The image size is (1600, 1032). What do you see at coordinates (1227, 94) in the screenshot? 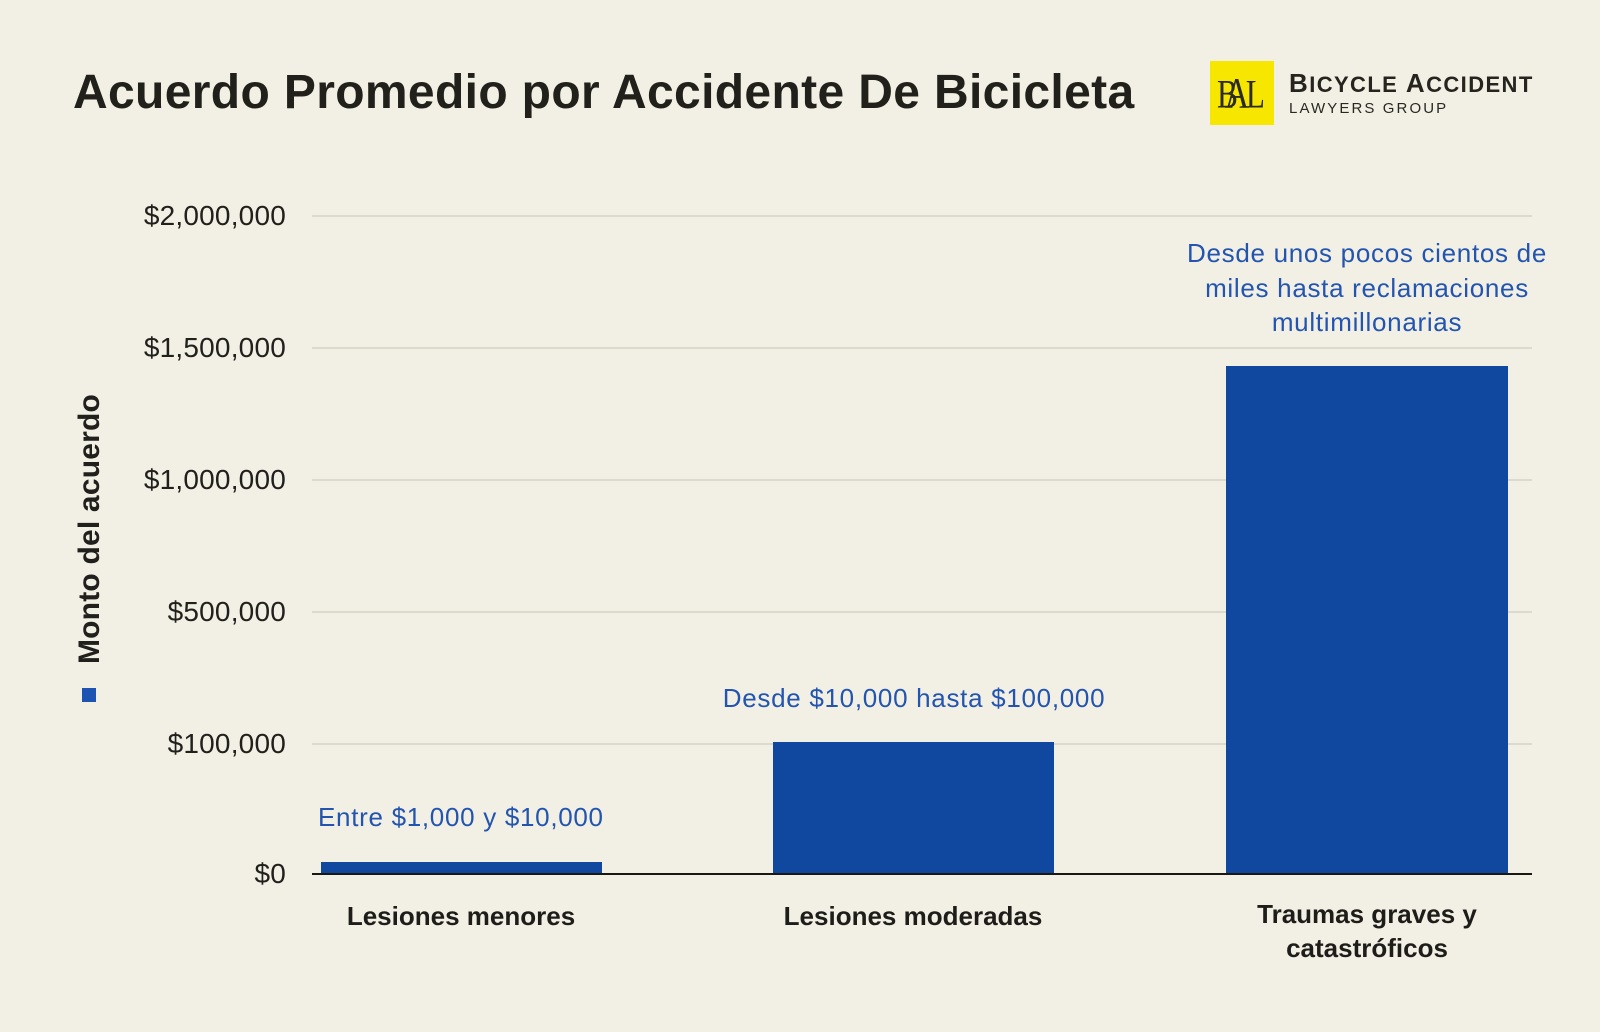
I see `svg-text: B` at bounding box center [1227, 94].